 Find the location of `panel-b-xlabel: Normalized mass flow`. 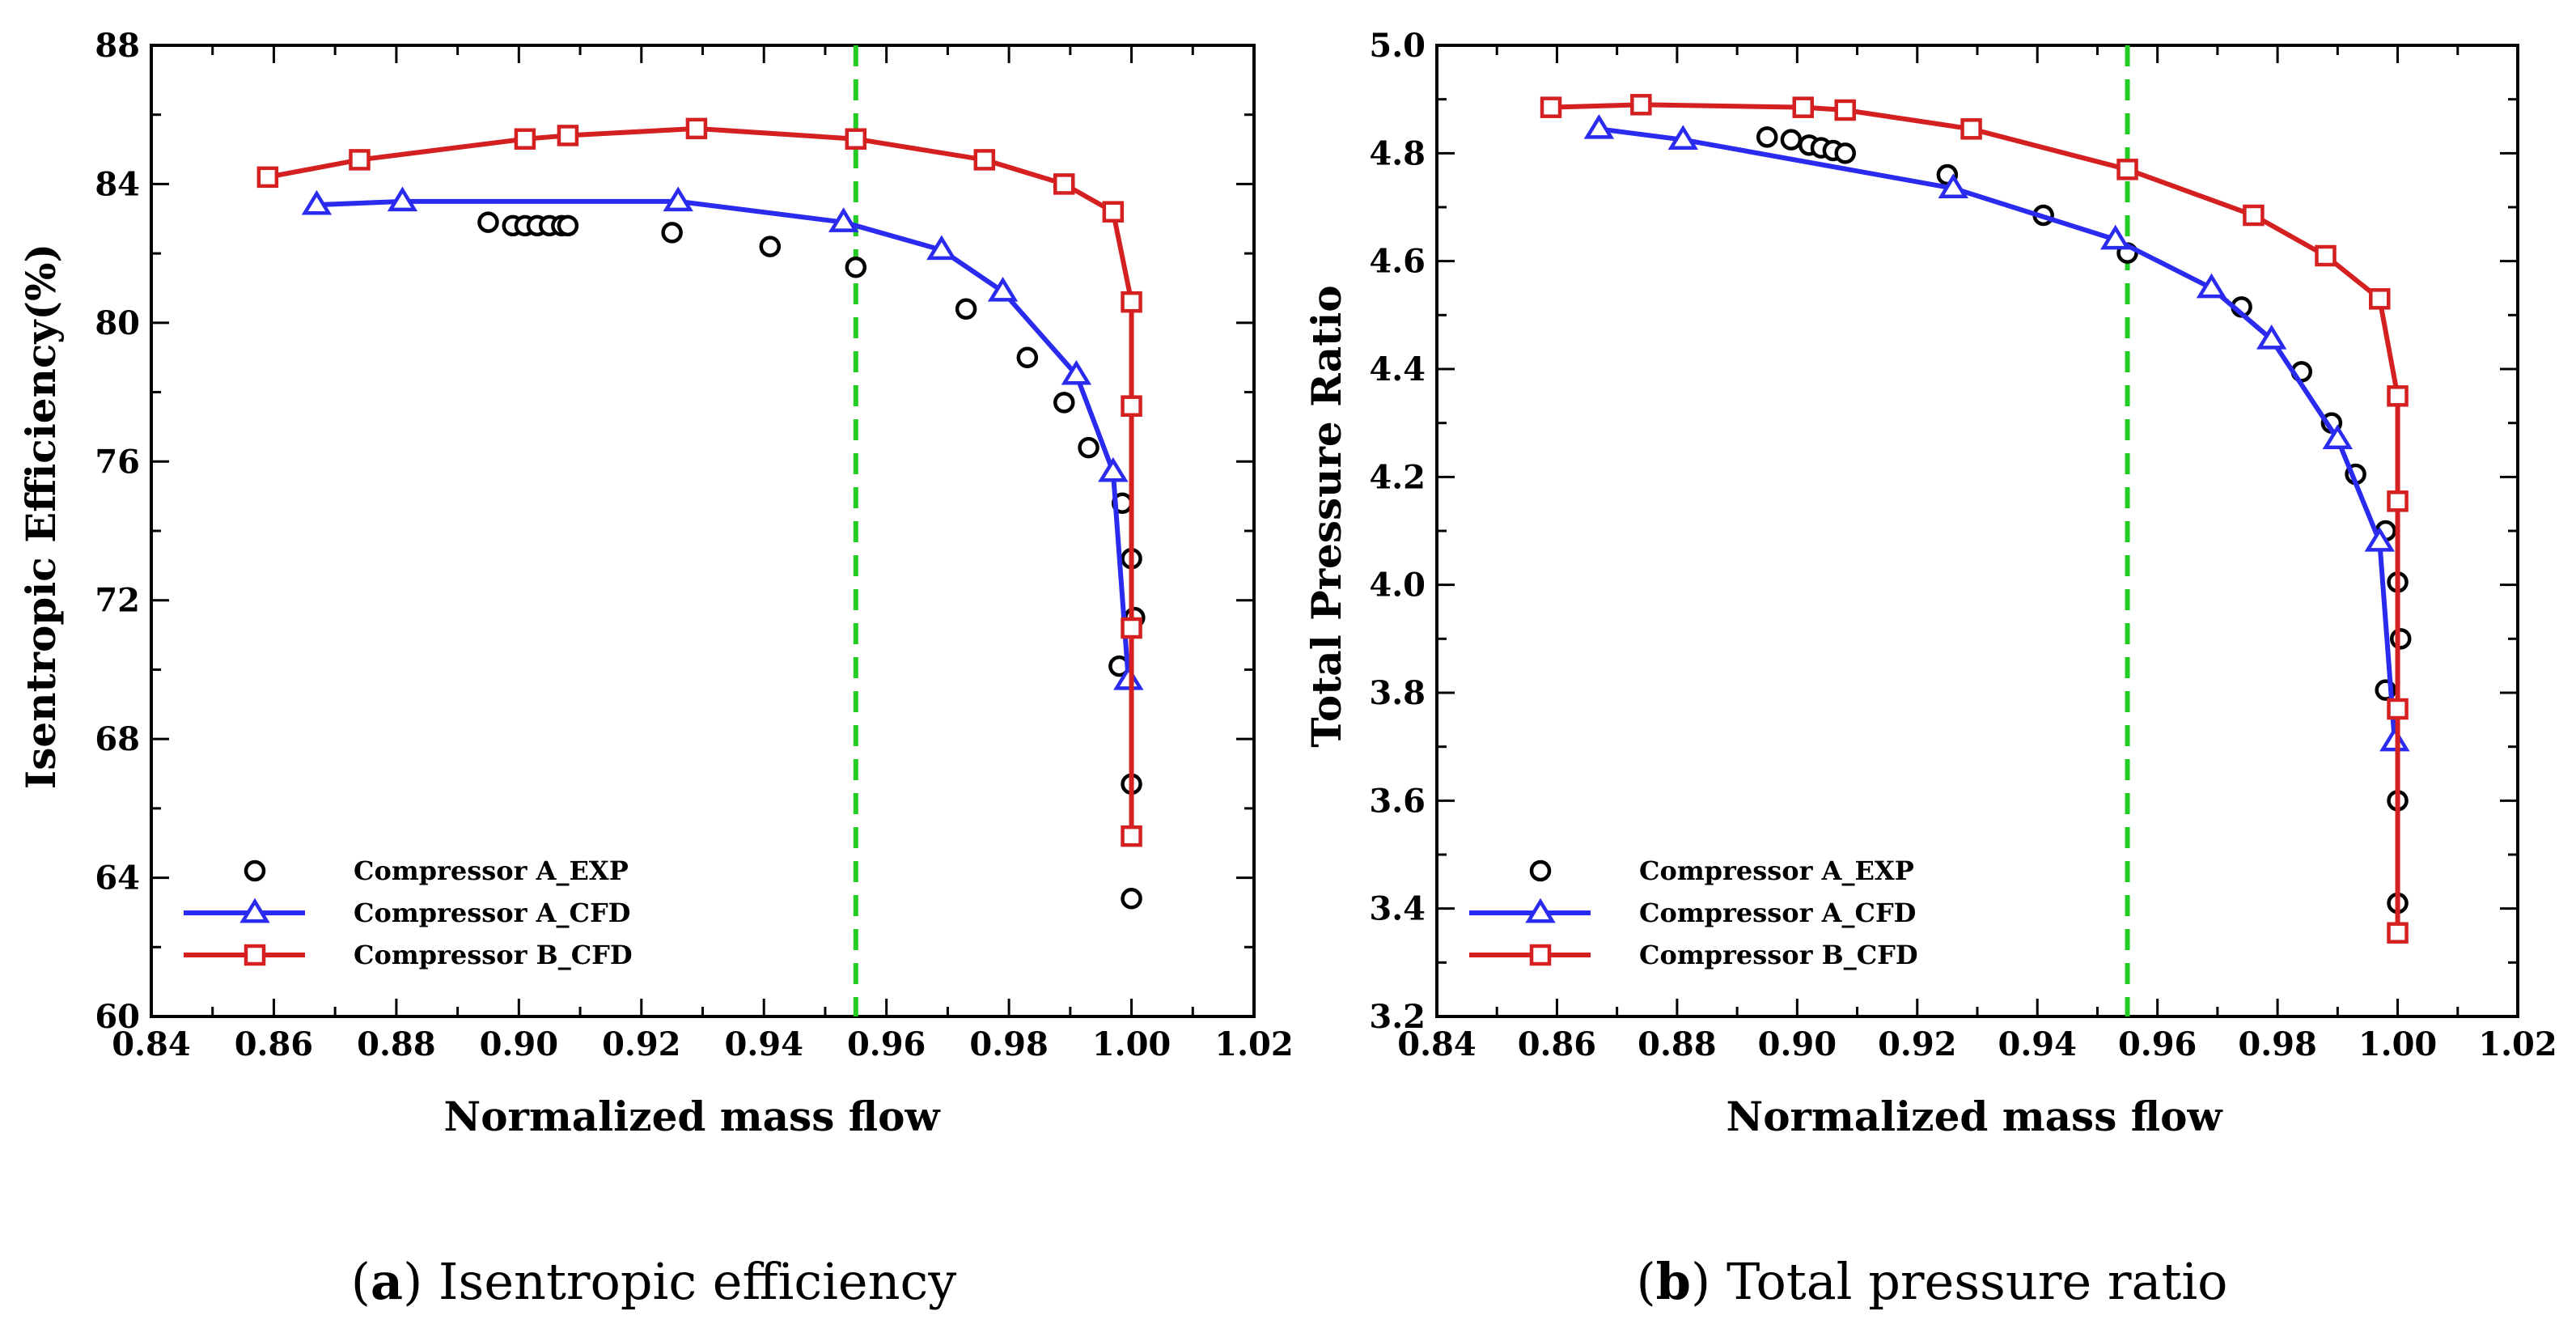

panel-b-xlabel: Normalized mass flow is located at coordinates (1974, 1116).